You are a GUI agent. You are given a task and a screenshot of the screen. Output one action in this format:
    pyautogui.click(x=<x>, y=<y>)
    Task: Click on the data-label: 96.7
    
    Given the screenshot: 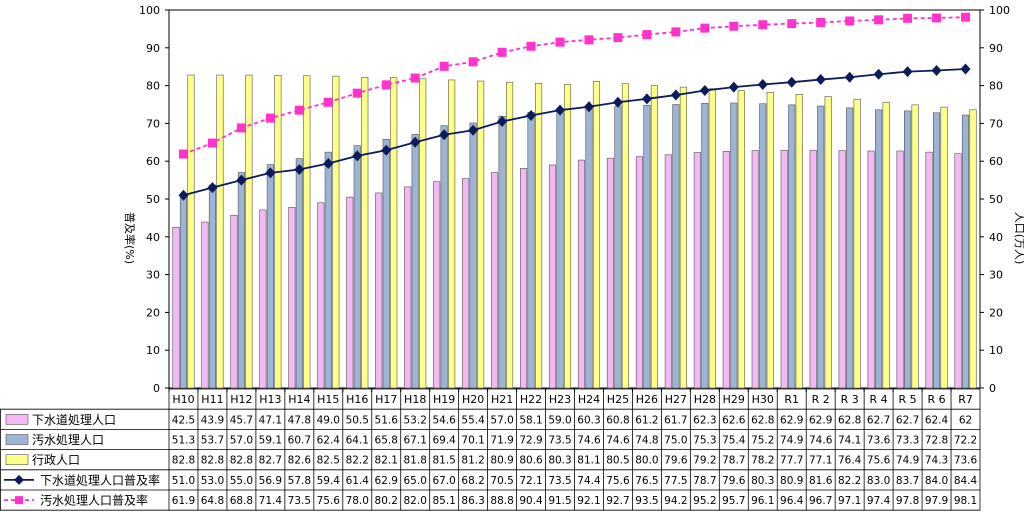 What is the action you would take?
    pyautogui.click(x=820, y=501)
    